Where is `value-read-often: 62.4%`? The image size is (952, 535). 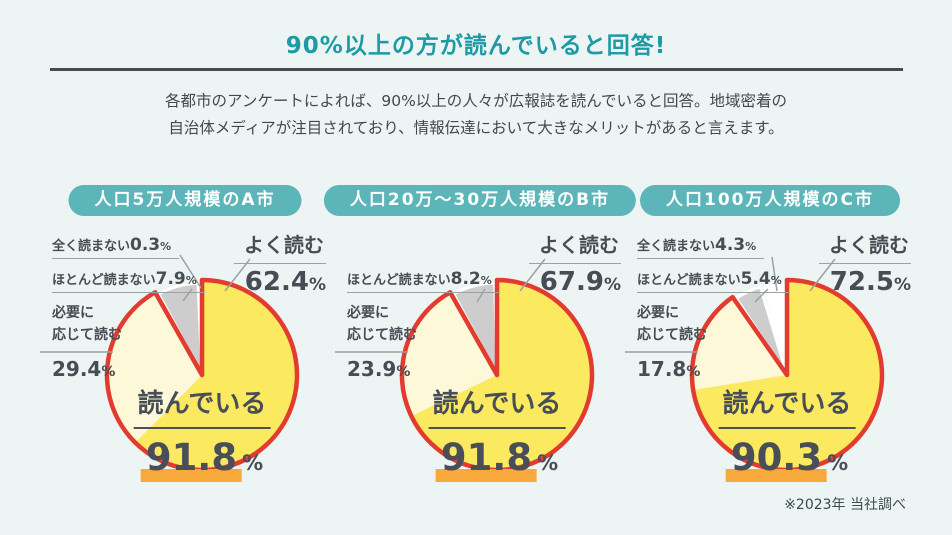 value-read-often: 62.4% is located at coordinates (285, 282).